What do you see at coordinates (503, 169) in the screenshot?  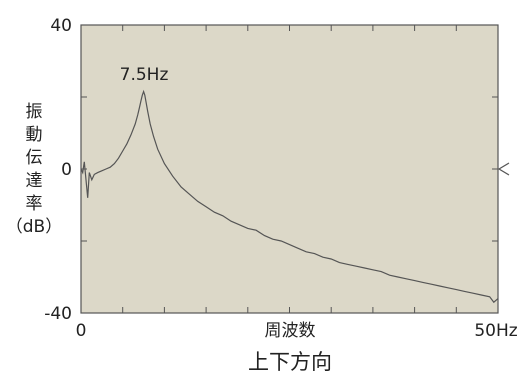 I see `zero-level-marker-icon` at bounding box center [503, 169].